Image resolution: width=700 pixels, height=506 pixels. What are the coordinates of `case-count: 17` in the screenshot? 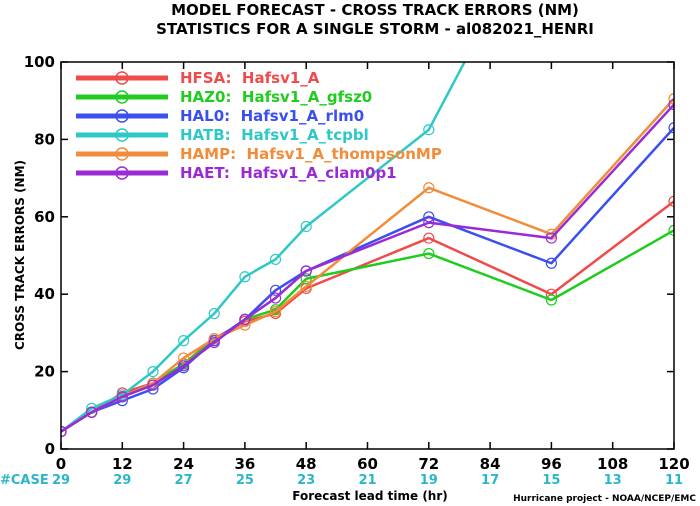 It's located at (490, 480).